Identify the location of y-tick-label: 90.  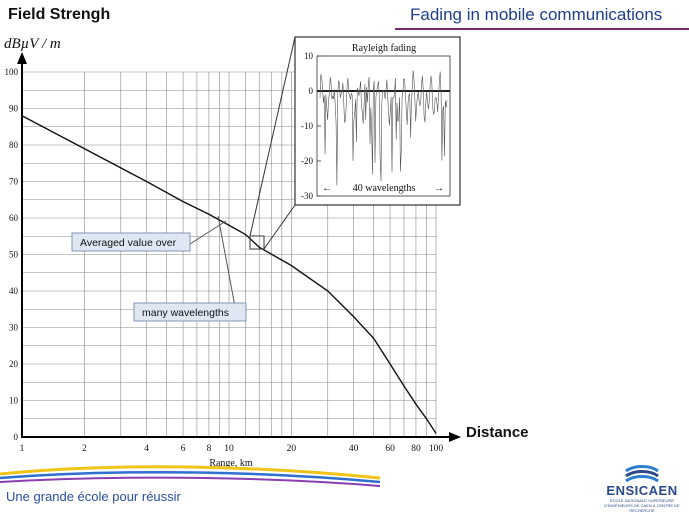
(14, 109).